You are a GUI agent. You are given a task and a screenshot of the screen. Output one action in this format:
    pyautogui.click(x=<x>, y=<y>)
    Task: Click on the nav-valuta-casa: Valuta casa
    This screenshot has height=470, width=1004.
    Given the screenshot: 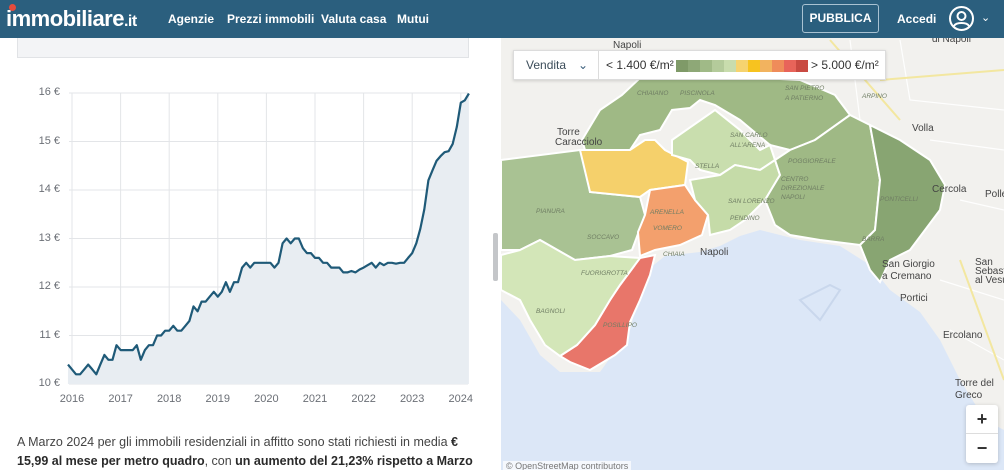 What is the action you would take?
    pyautogui.click(x=354, y=19)
    